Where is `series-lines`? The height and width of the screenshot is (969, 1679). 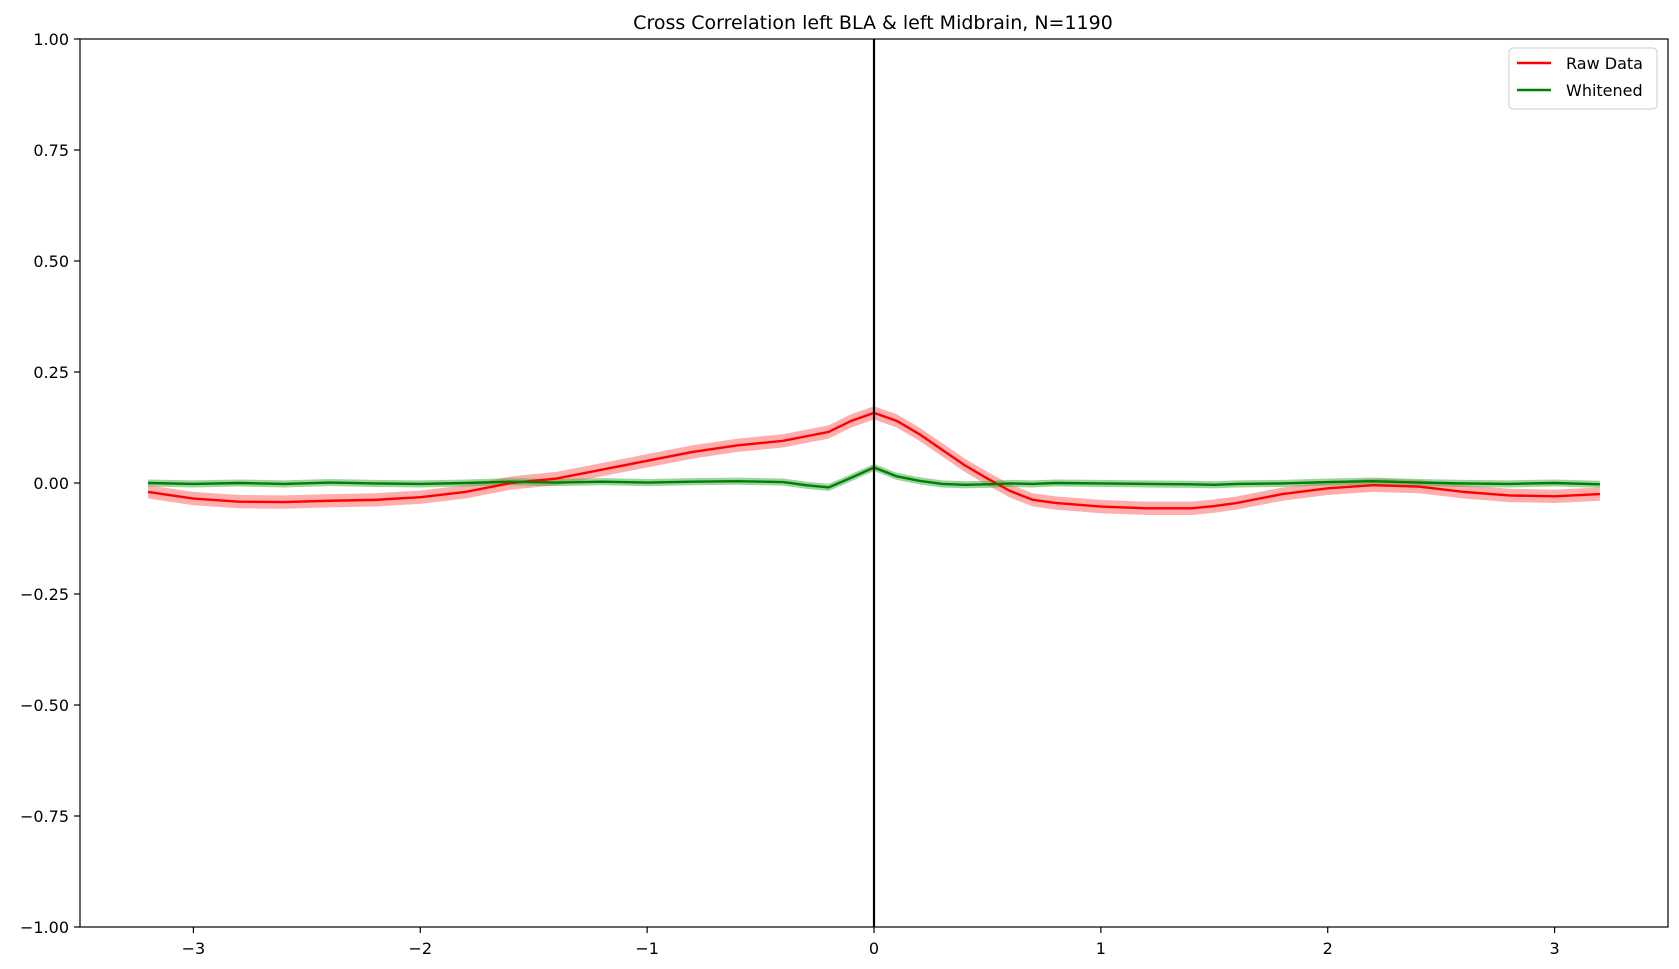 series-lines is located at coordinates (873, 460).